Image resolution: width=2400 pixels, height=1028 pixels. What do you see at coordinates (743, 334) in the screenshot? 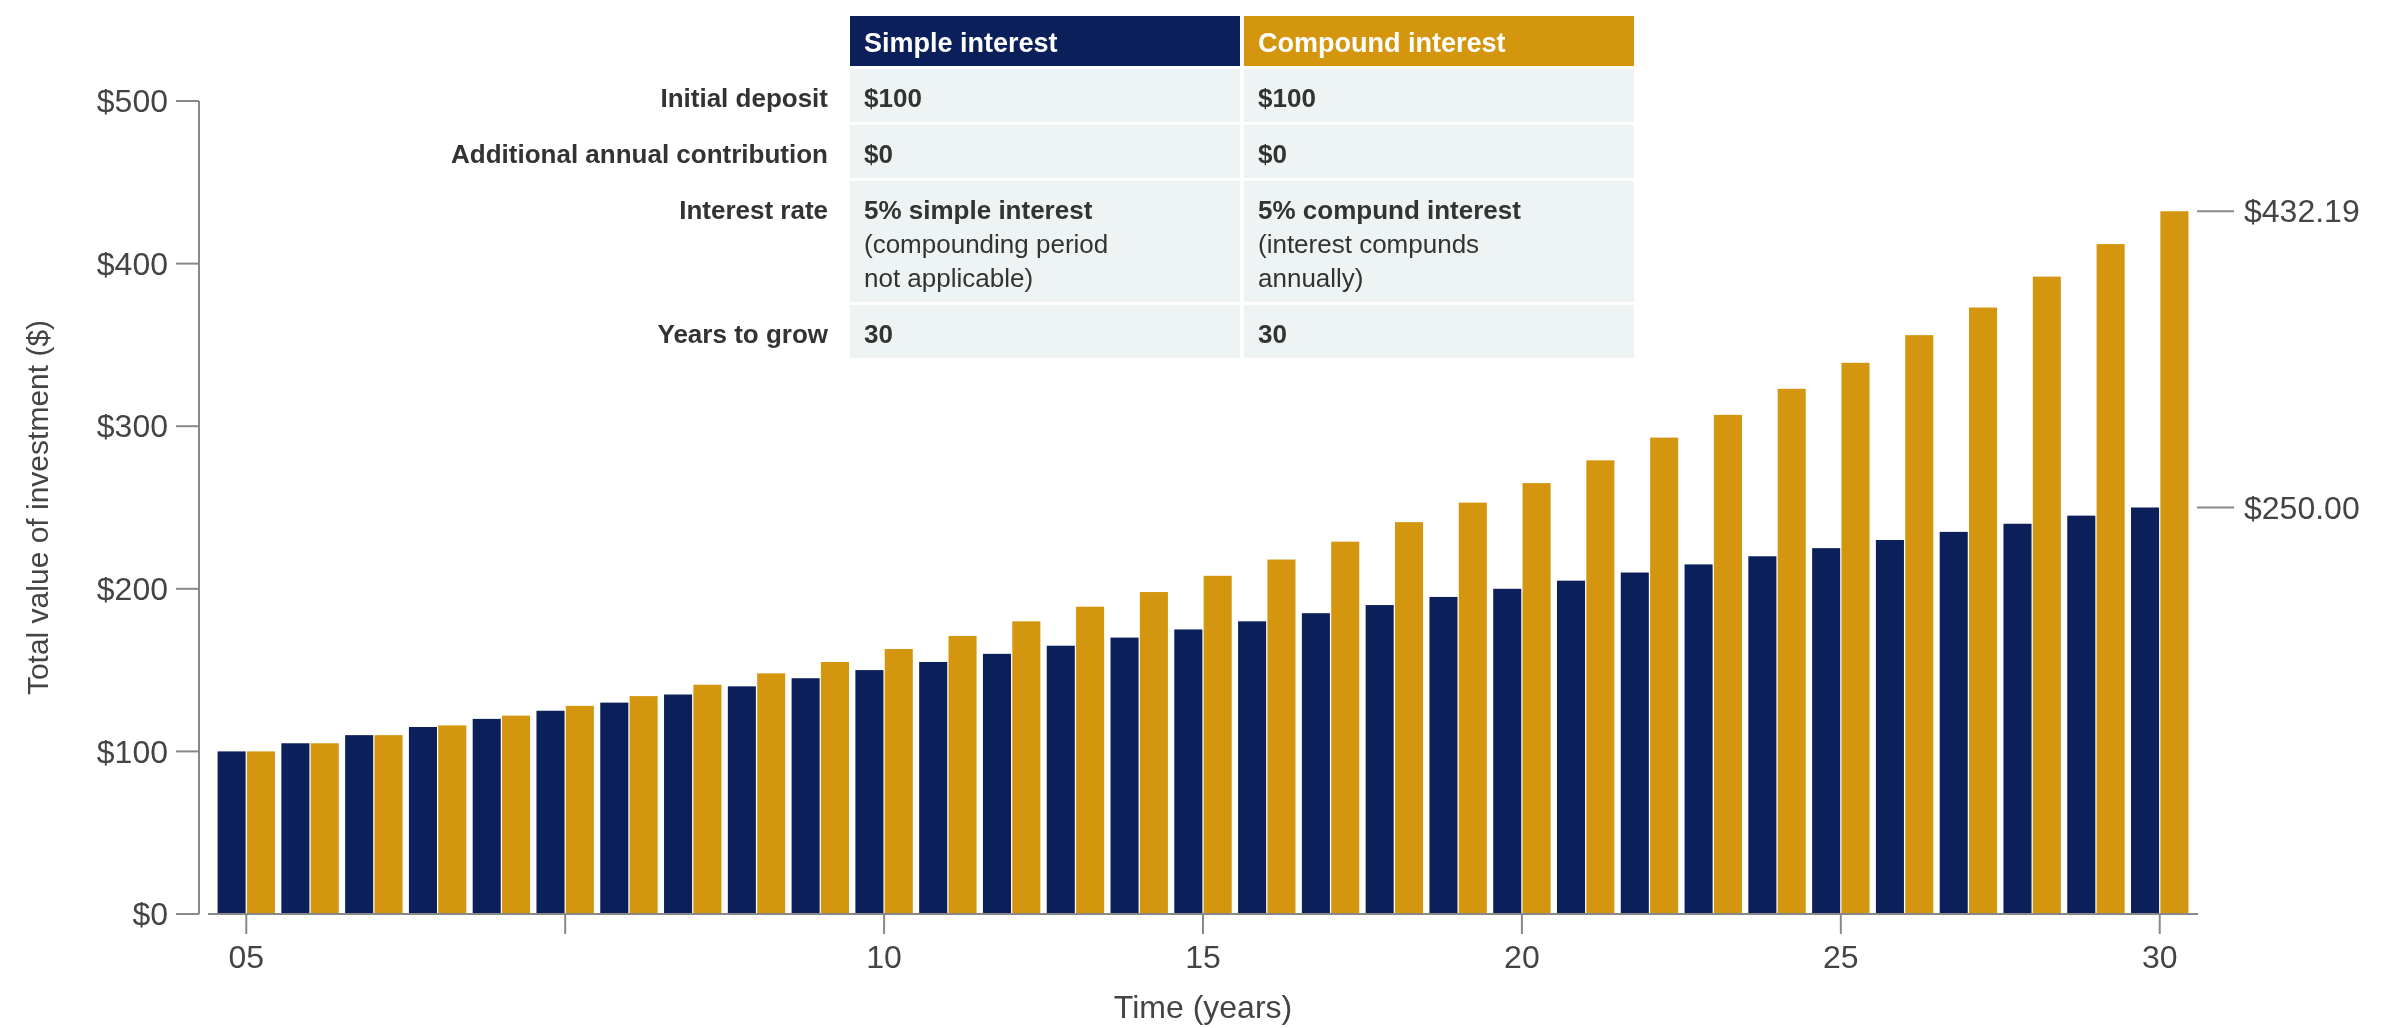
I see `annotation: Years to grow` at bounding box center [743, 334].